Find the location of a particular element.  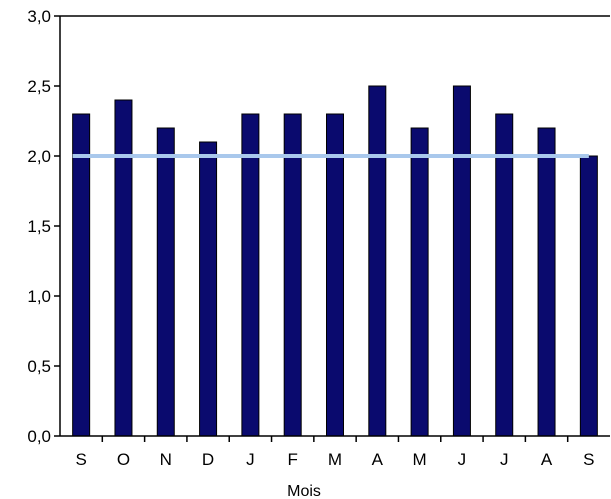

y-tick-label: 3,0 is located at coordinates (39, 16).